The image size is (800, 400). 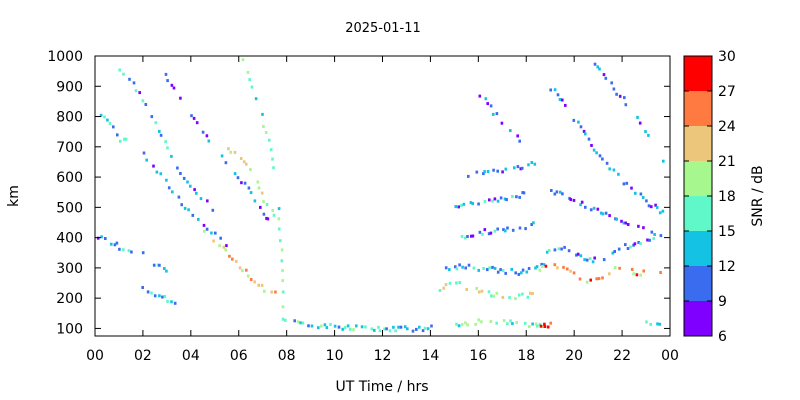 I want to click on x-tick-label-8: 16, so click(x=478, y=356).